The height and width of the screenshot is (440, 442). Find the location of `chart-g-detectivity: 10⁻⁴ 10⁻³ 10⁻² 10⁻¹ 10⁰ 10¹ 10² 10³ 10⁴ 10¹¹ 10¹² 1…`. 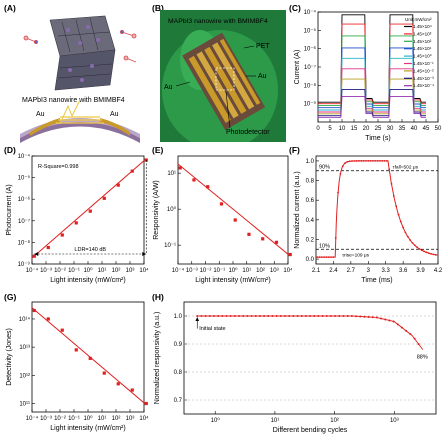

chart-g-detectivity: 10⁻⁴ 10⁻³ 10⁻² 10⁻¹ 10⁰ 10¹ 10² 10³ 10⁴ 10¹¹ 10¹² 1… is located at coordinates (77, 366).